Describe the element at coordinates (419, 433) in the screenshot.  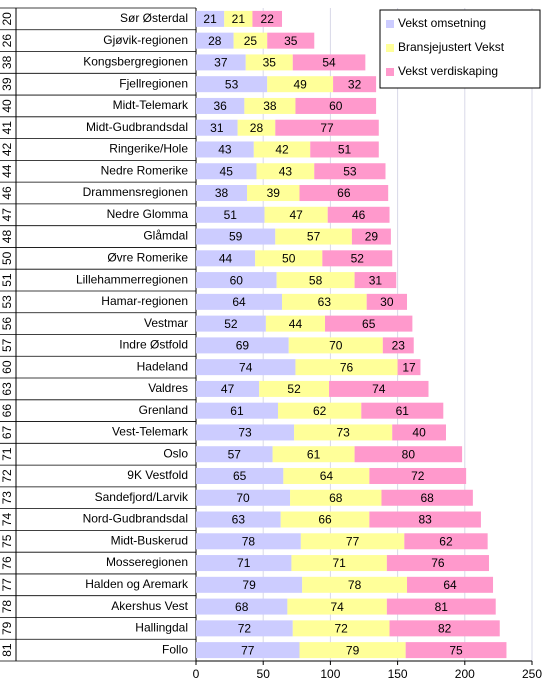
I see `value-label: 40` at that location.